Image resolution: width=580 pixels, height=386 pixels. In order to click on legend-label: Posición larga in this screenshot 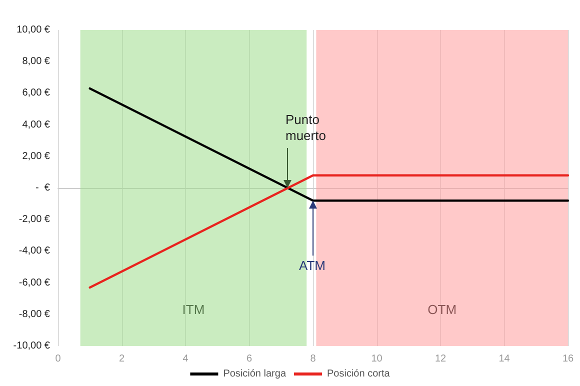, I will do `click(254, 374)`.